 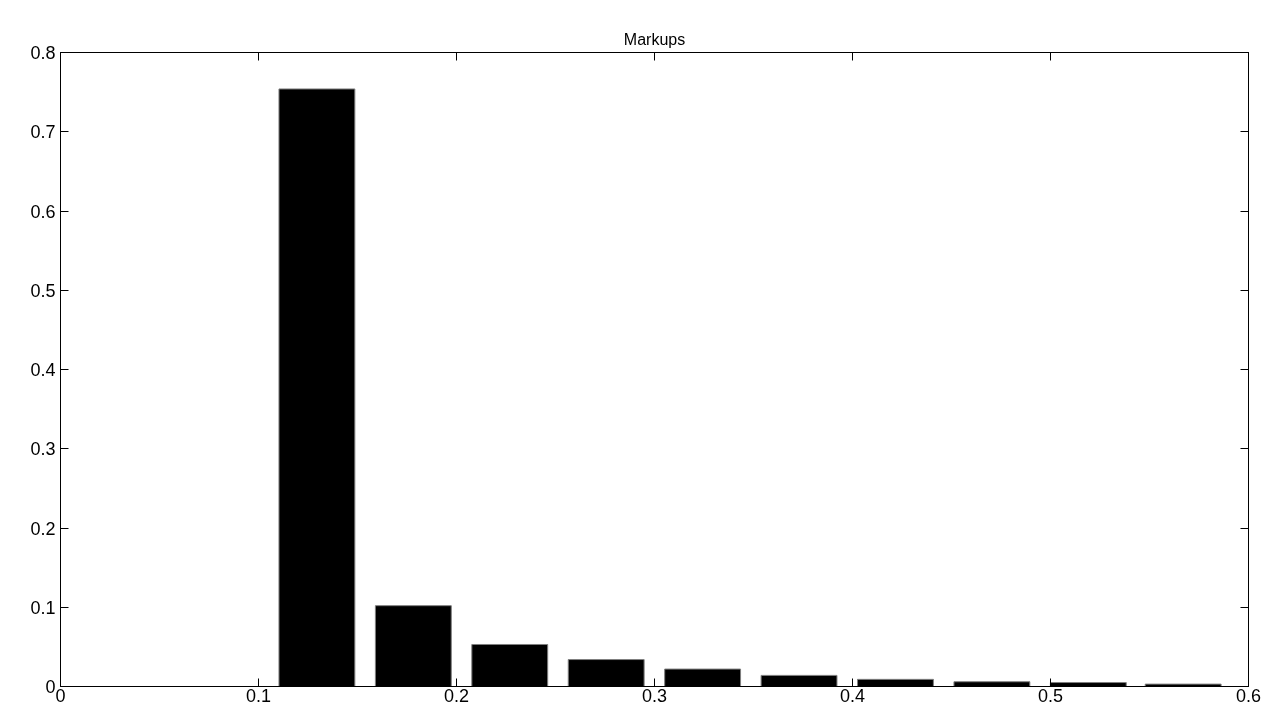 What do you see at coordinates (43, 449) in the screenshot?
I see `y-tick-label: 0.3` at bounding box center [43, 449].